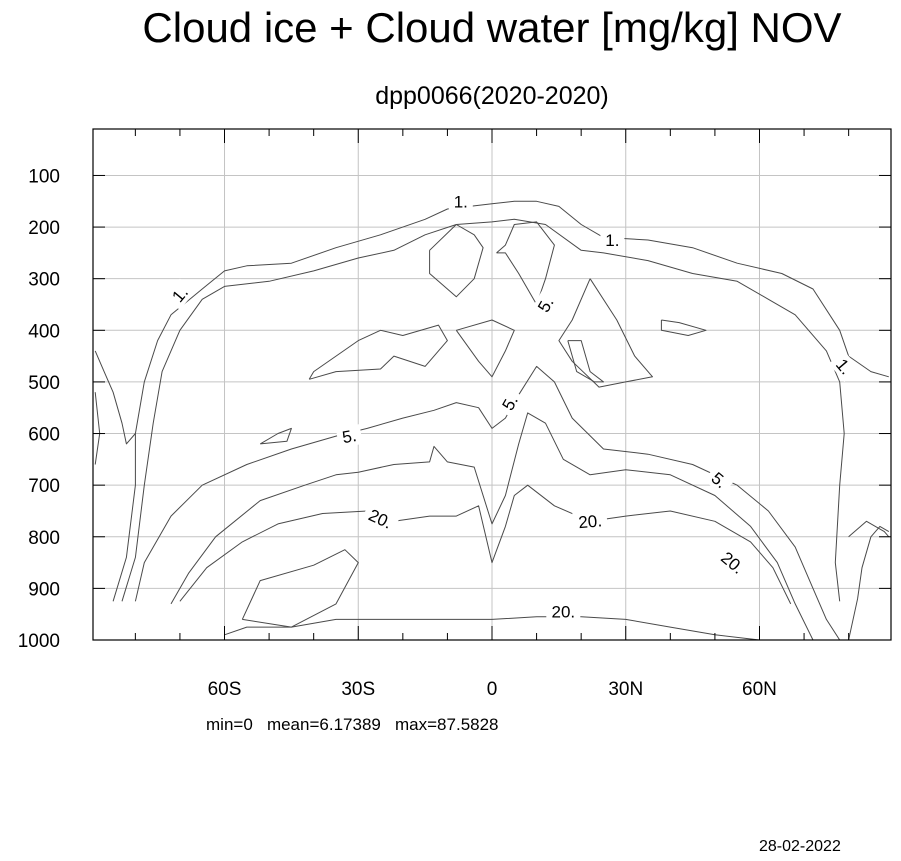 Image resolution: width=901 pixels, height=861 pixels. Describe the element at coordinates (625, 689) in the screenshot. I see `x-tick-label-3: 30N` at that location.